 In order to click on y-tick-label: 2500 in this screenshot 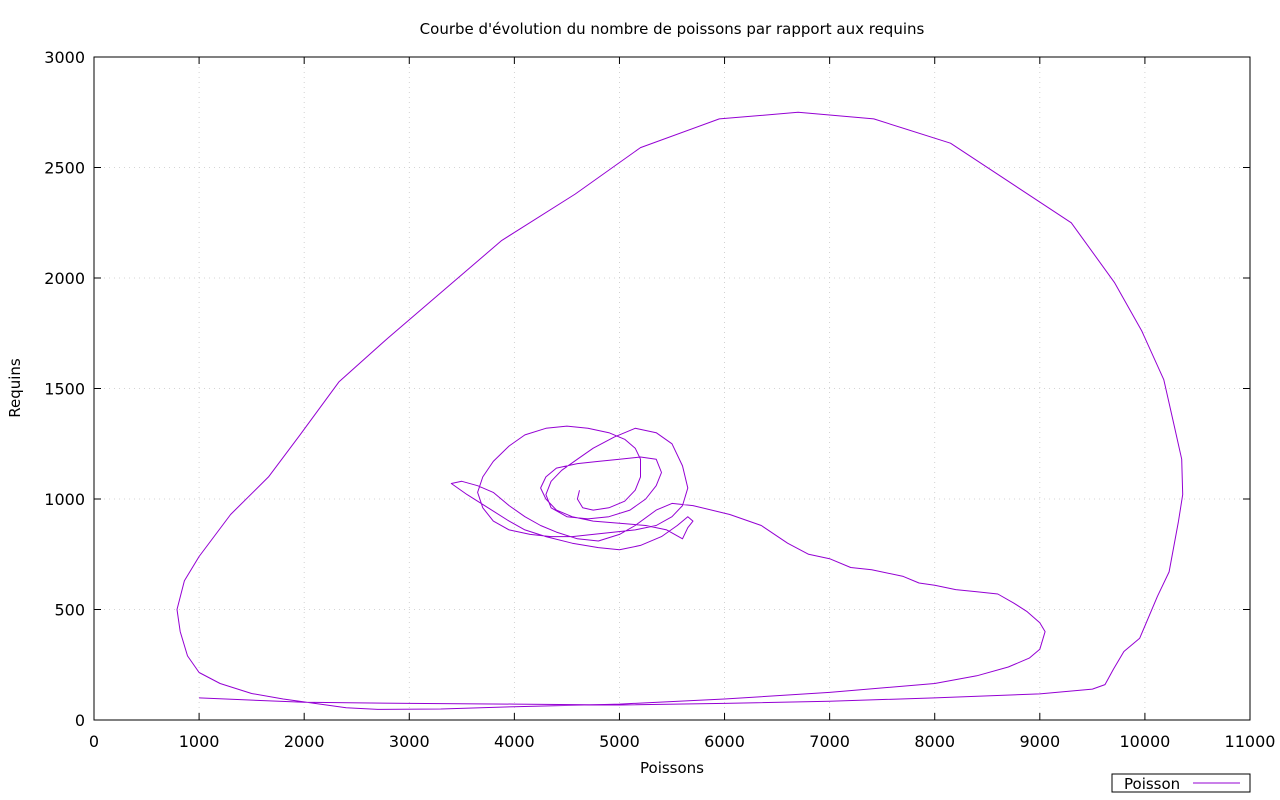, I will do `click(64, 168)`.